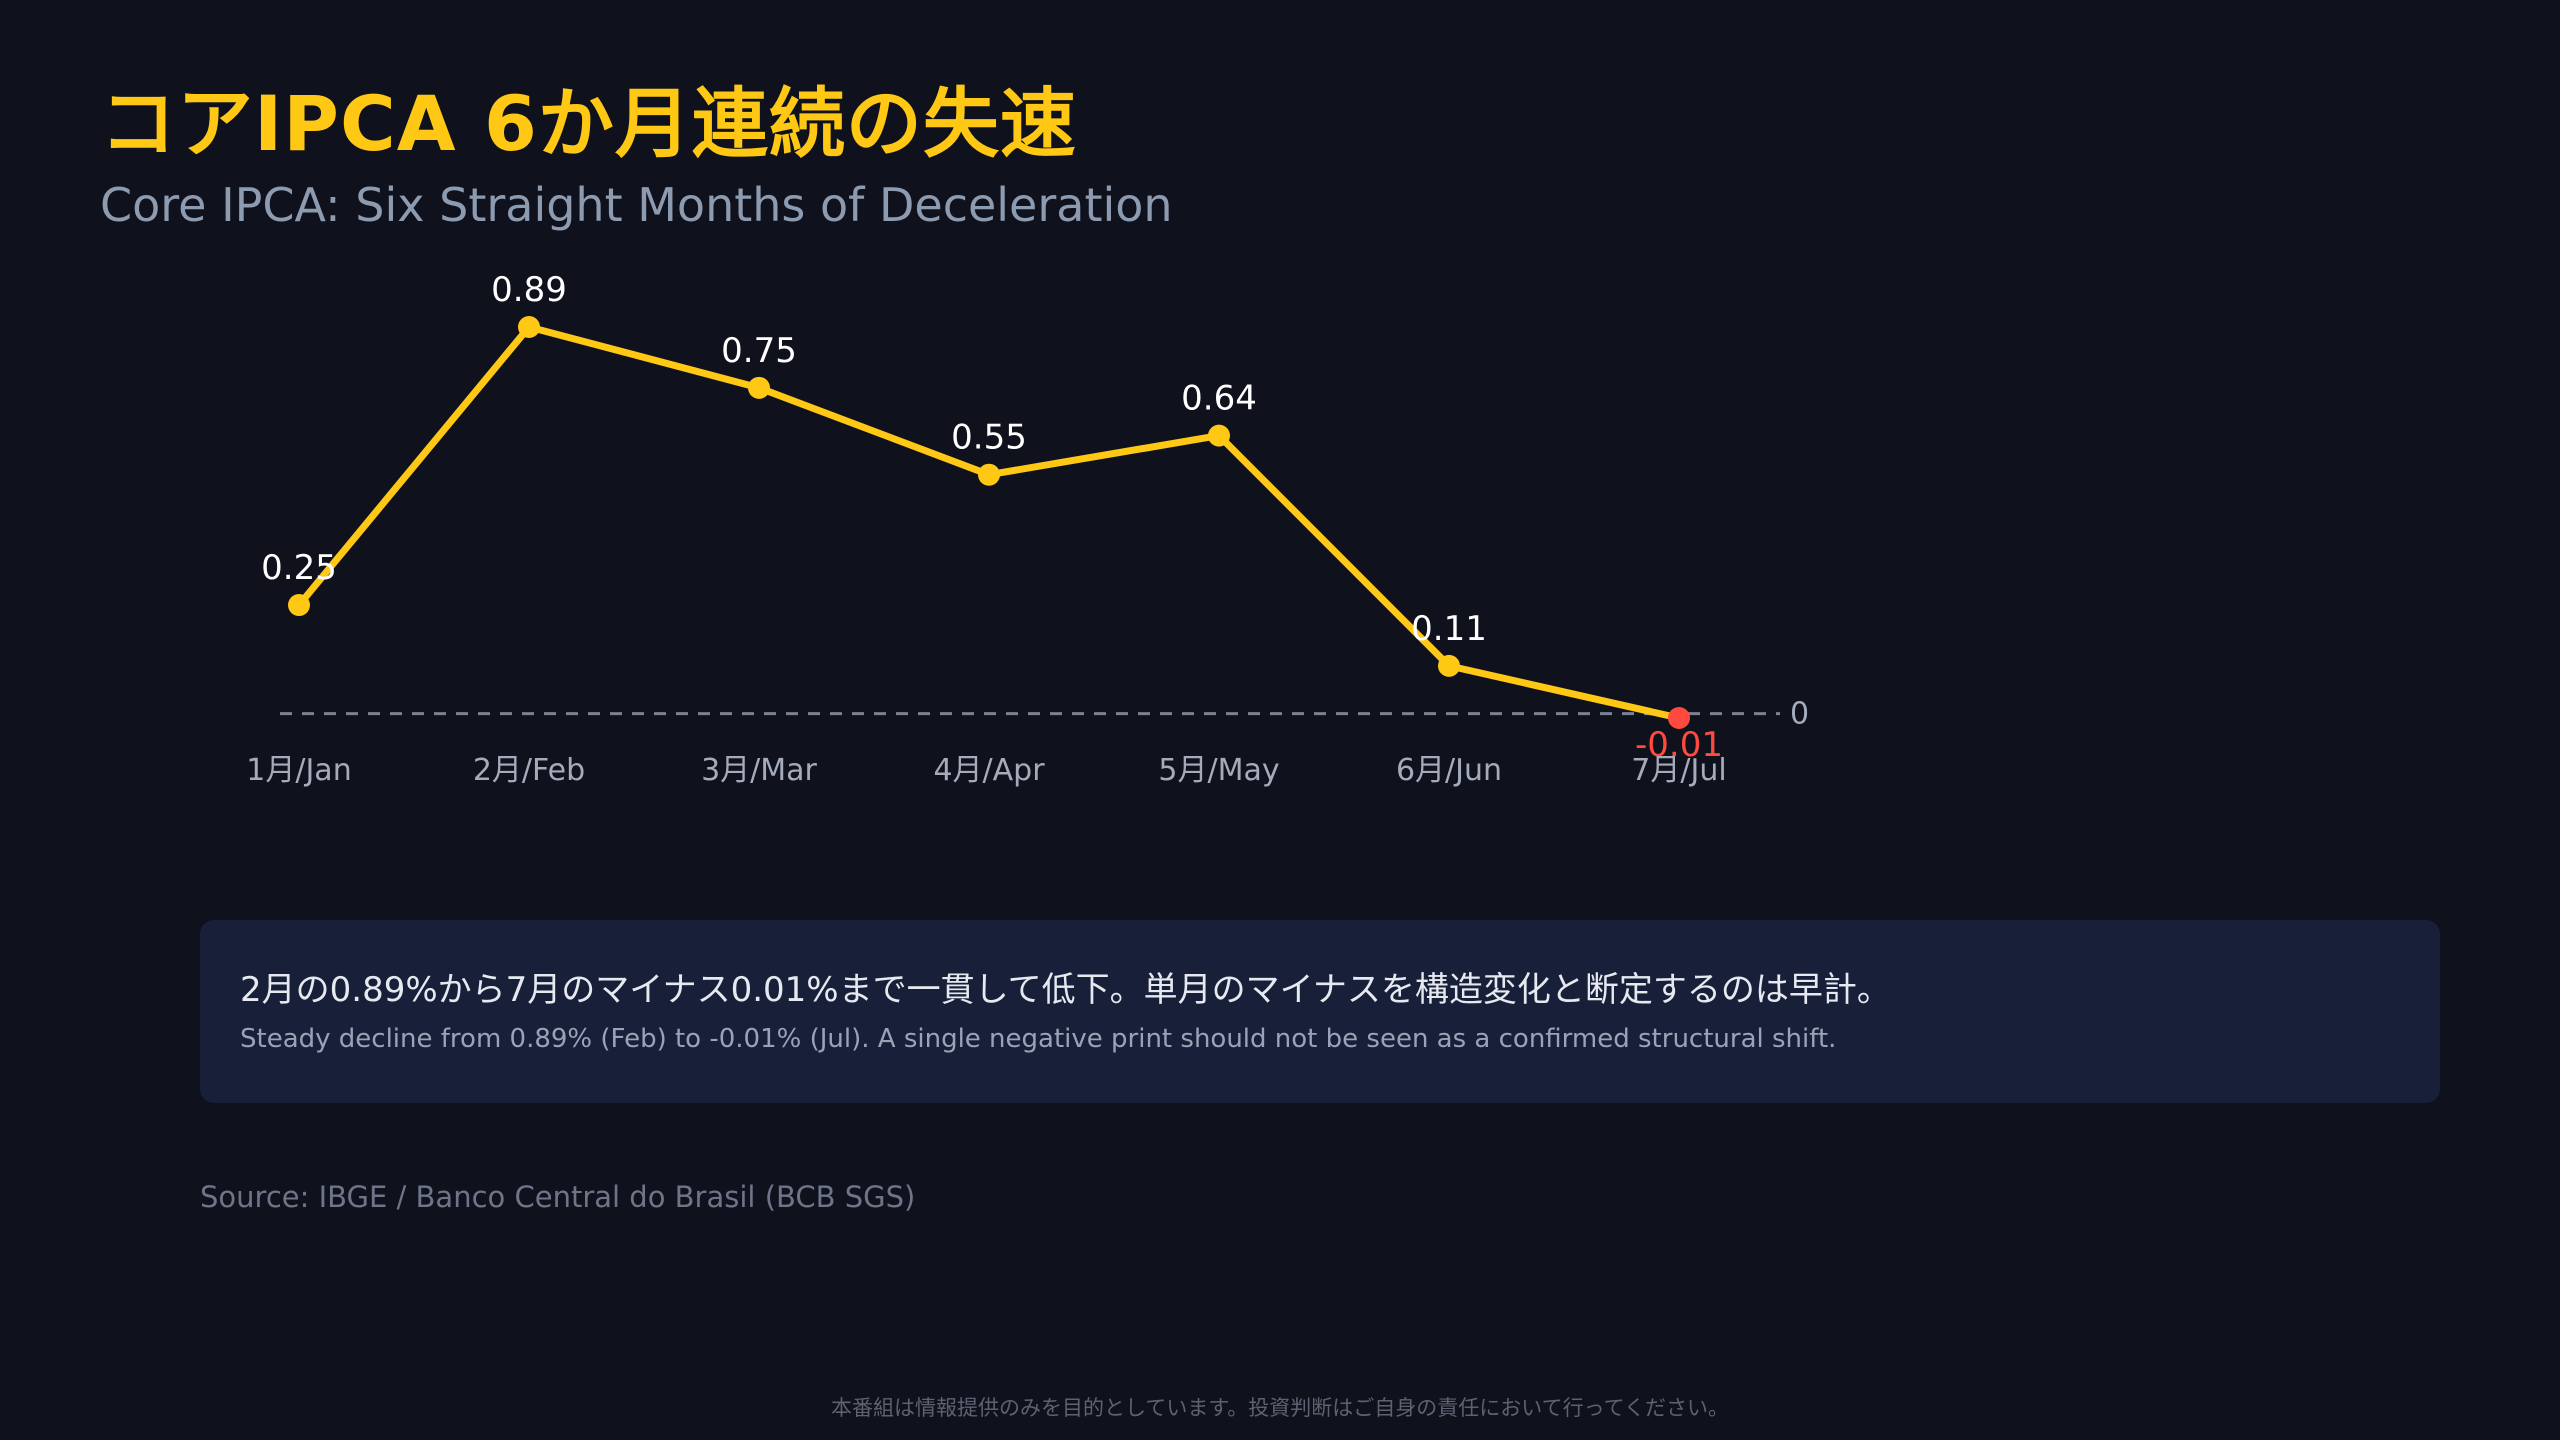  I want to click on x-tick-label: 1月/Jan, so click(298, 770).